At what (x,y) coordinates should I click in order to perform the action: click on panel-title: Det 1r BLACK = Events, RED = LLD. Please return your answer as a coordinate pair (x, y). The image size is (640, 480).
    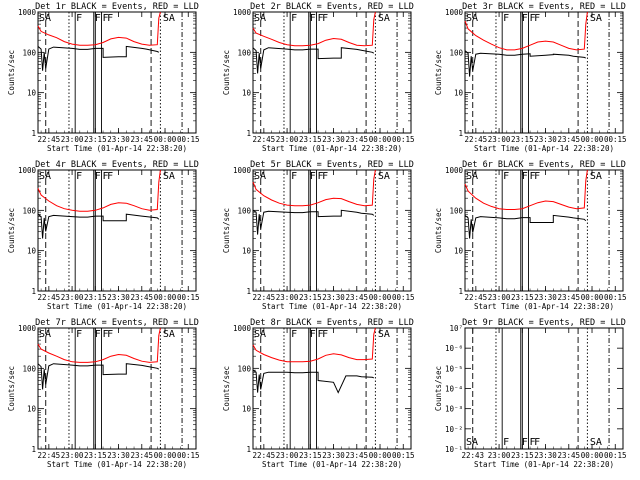
    Looking at the image, I should click on (117, 7).